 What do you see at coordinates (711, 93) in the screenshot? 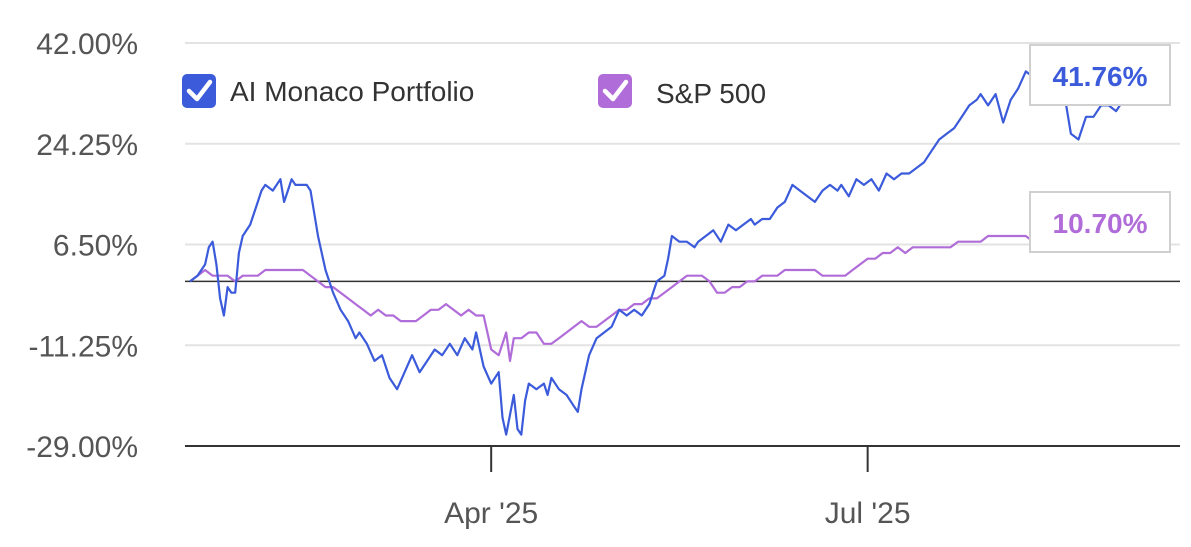
I see `legend-label-sp500: S&P 500` at bounding box center [711, 93].